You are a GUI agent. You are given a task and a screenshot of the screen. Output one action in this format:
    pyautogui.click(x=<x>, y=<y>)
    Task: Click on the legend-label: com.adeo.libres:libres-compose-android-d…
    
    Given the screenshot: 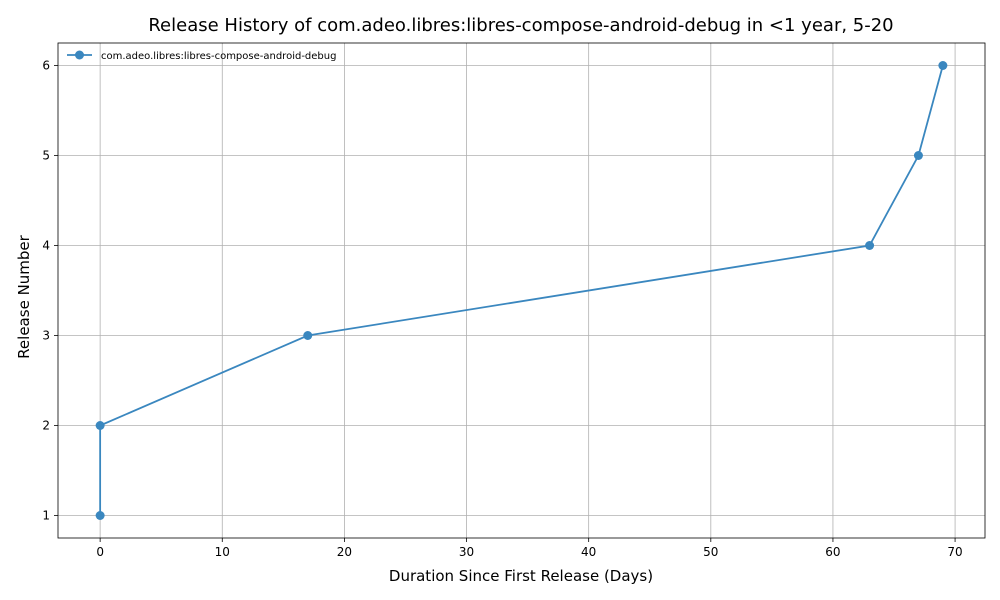 What is the action you would take?
    pyautogui.click(x=218, y=56)
    